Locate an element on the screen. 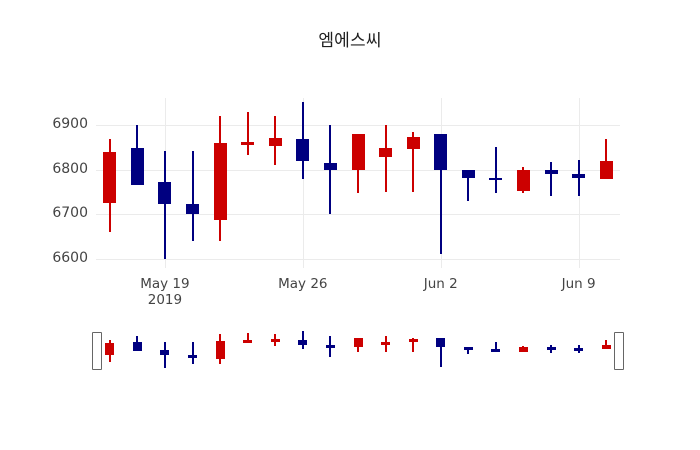 The image size is (700, 450). vertical-gridline is located at coordinates (303, 183).